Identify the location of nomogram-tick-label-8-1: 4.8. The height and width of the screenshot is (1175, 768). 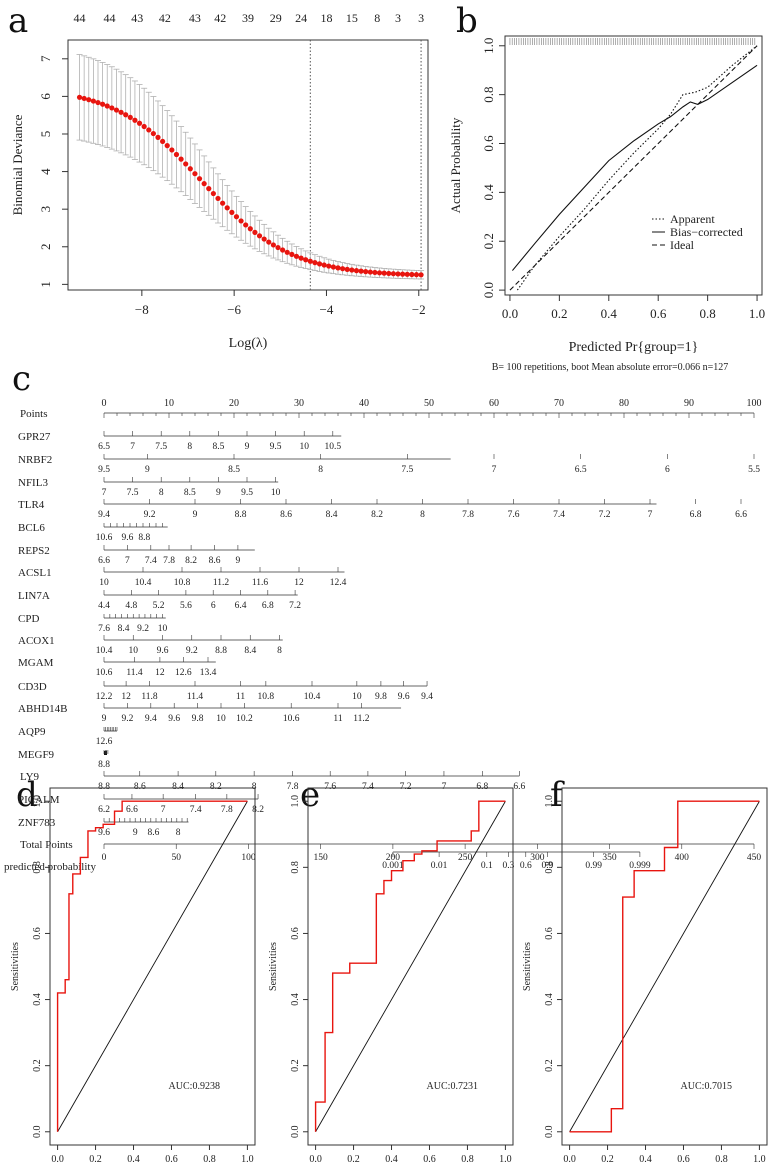
(131, 606).